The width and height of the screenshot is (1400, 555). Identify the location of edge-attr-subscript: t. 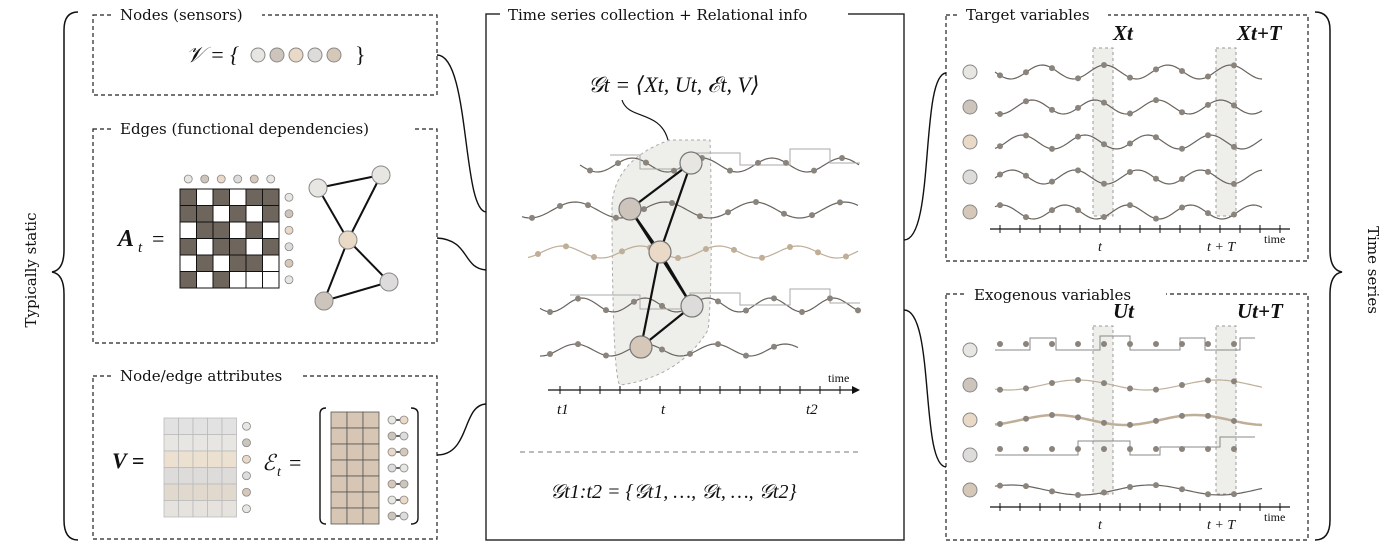
(279, 472).